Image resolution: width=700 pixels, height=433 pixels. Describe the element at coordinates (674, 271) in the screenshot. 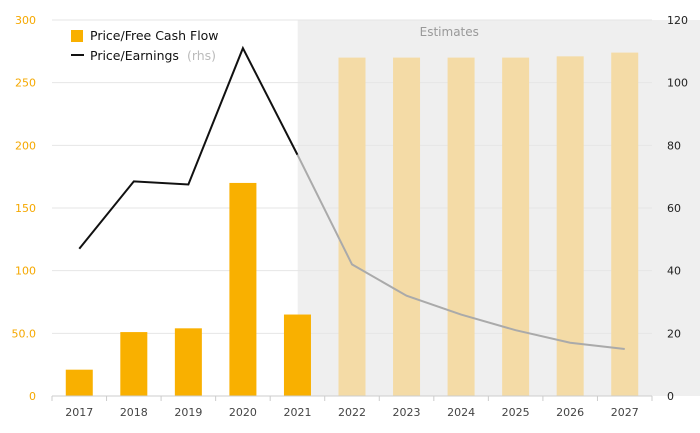

I see `y-right-tick-label: 40` at that location.